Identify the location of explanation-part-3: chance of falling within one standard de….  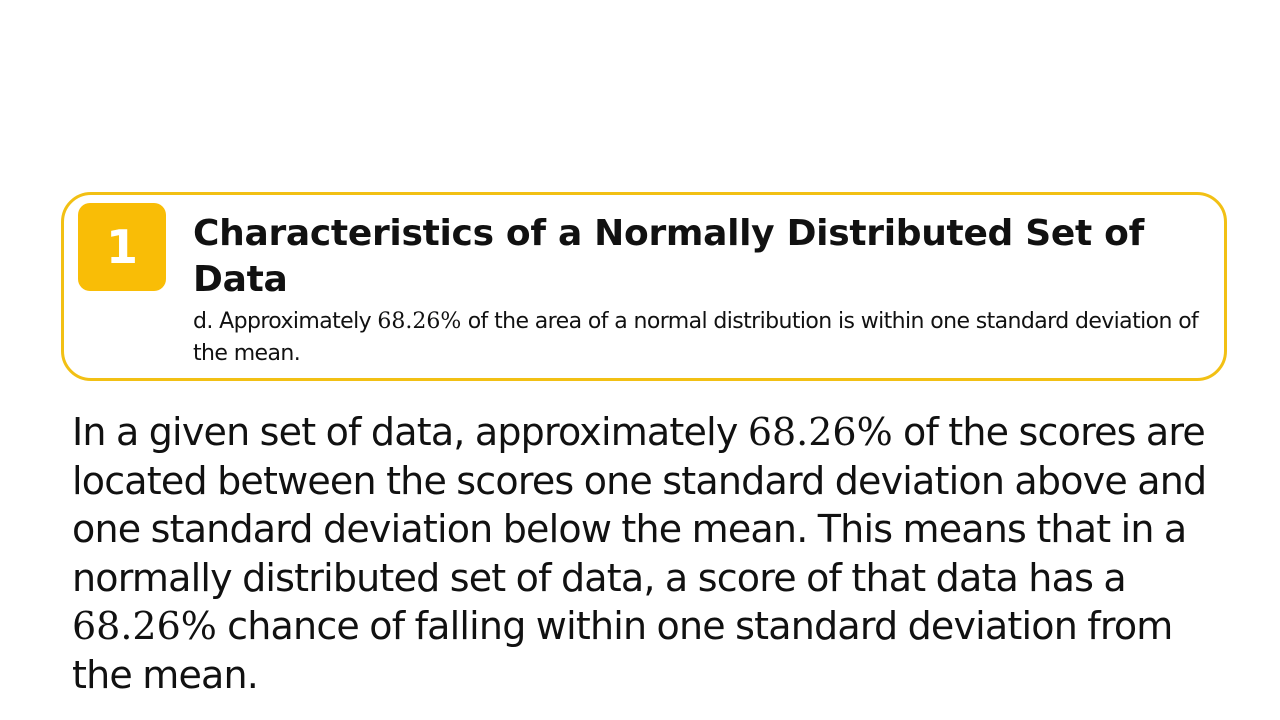
(622, 650).